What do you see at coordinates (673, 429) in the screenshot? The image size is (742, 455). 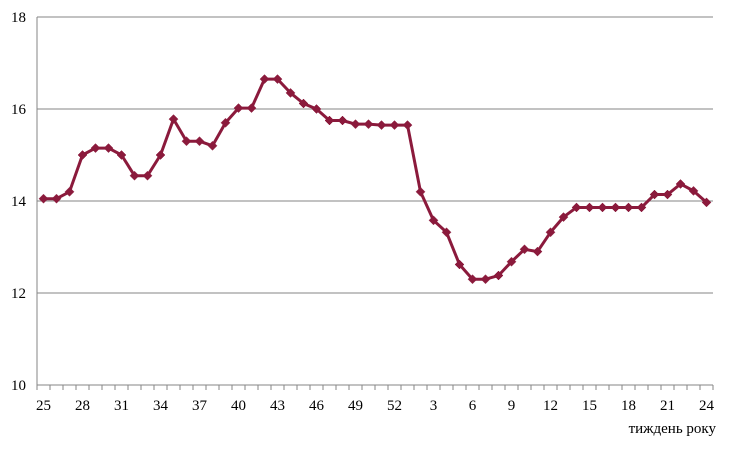 I see `x-axis-label: тиждень року` at bounding box center [673, 429].